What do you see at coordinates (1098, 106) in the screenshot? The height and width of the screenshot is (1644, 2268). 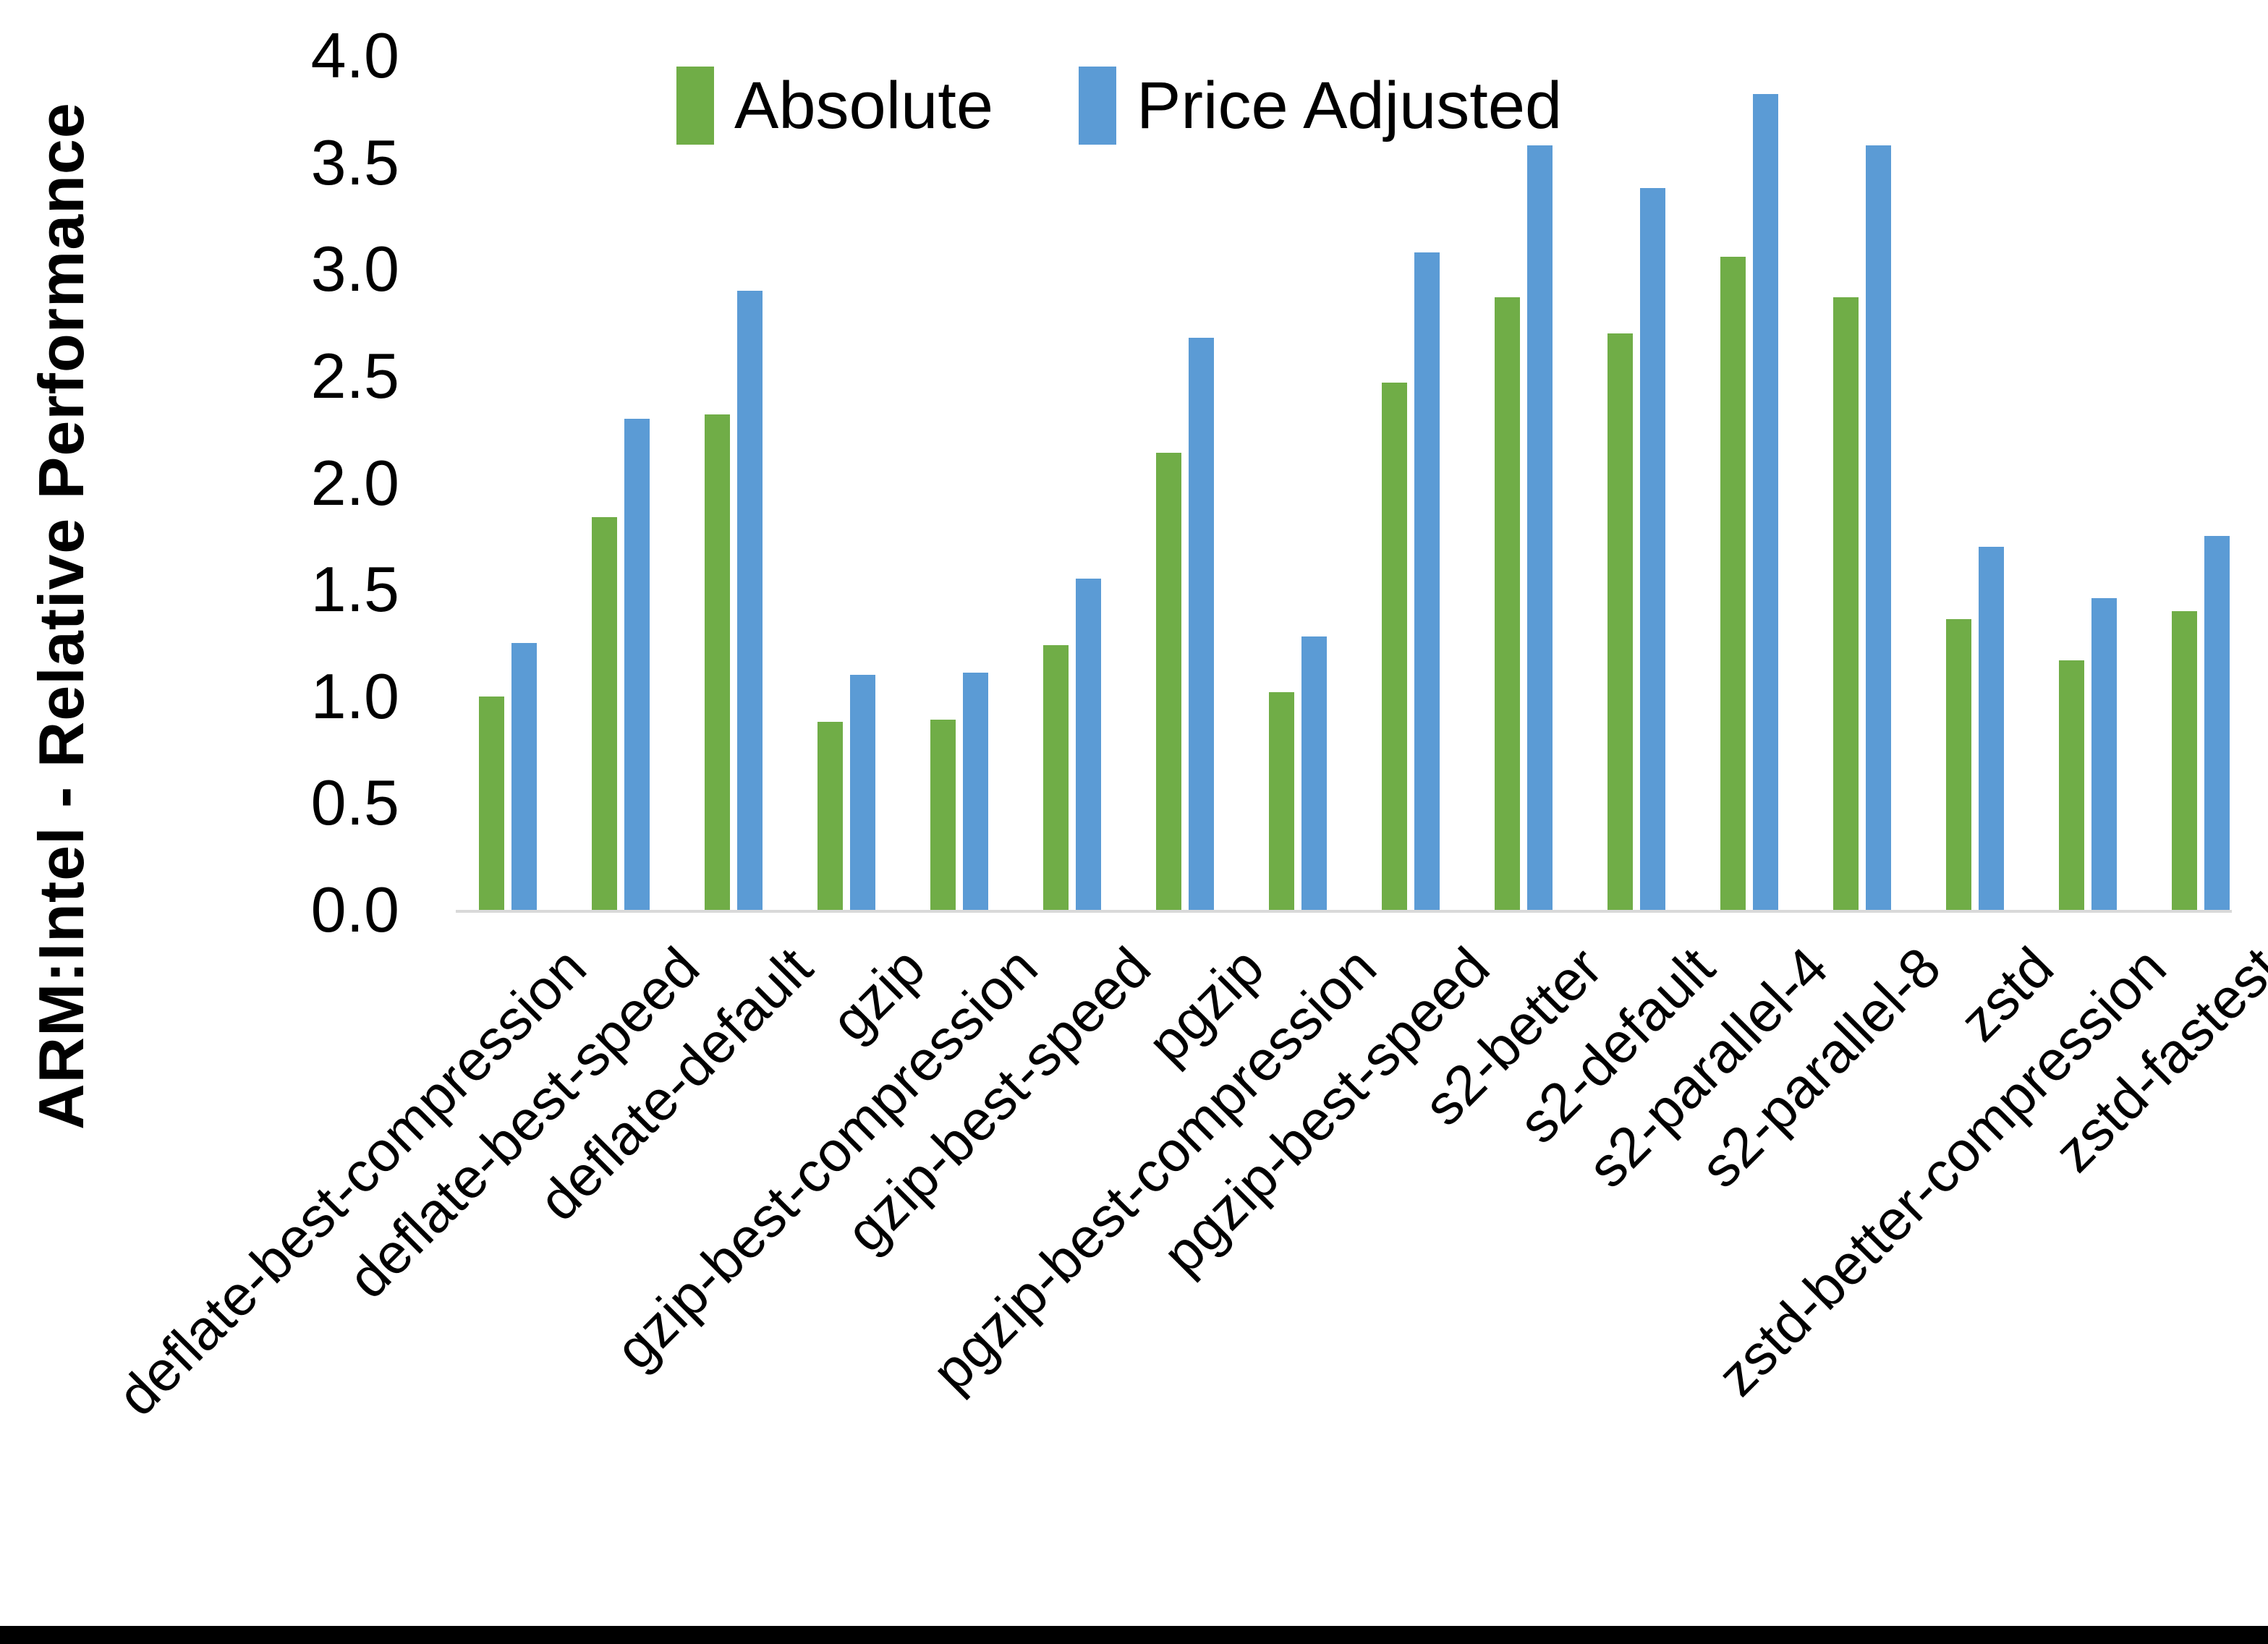 I see `legend-swatch-price-adjusted` at bounding box center [1098, 106].